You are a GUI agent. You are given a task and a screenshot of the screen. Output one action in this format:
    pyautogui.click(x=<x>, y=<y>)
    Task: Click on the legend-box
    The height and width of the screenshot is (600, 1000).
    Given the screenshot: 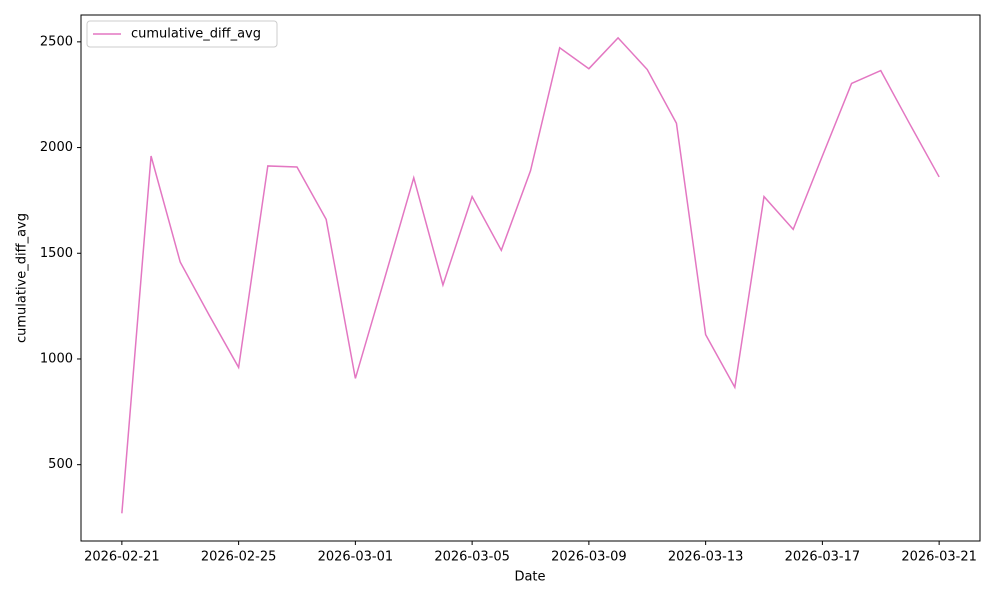 What is the action you would take?
    pyautogui.click(x=182, y=34)
    